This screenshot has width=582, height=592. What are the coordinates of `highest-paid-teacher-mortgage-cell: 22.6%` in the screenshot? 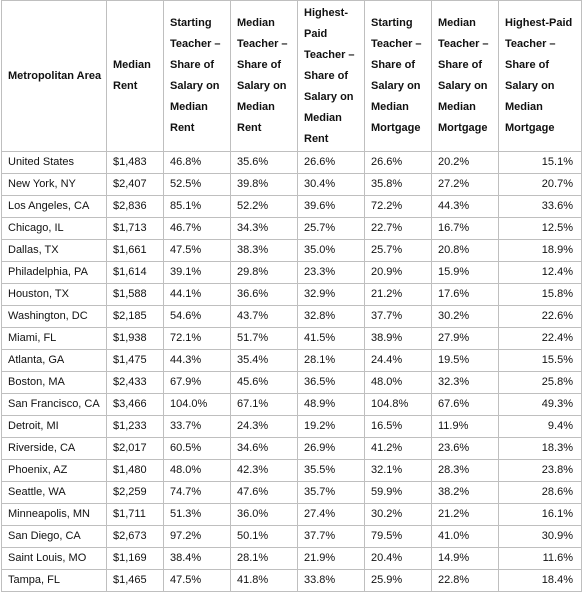 It's located at (540, 316).